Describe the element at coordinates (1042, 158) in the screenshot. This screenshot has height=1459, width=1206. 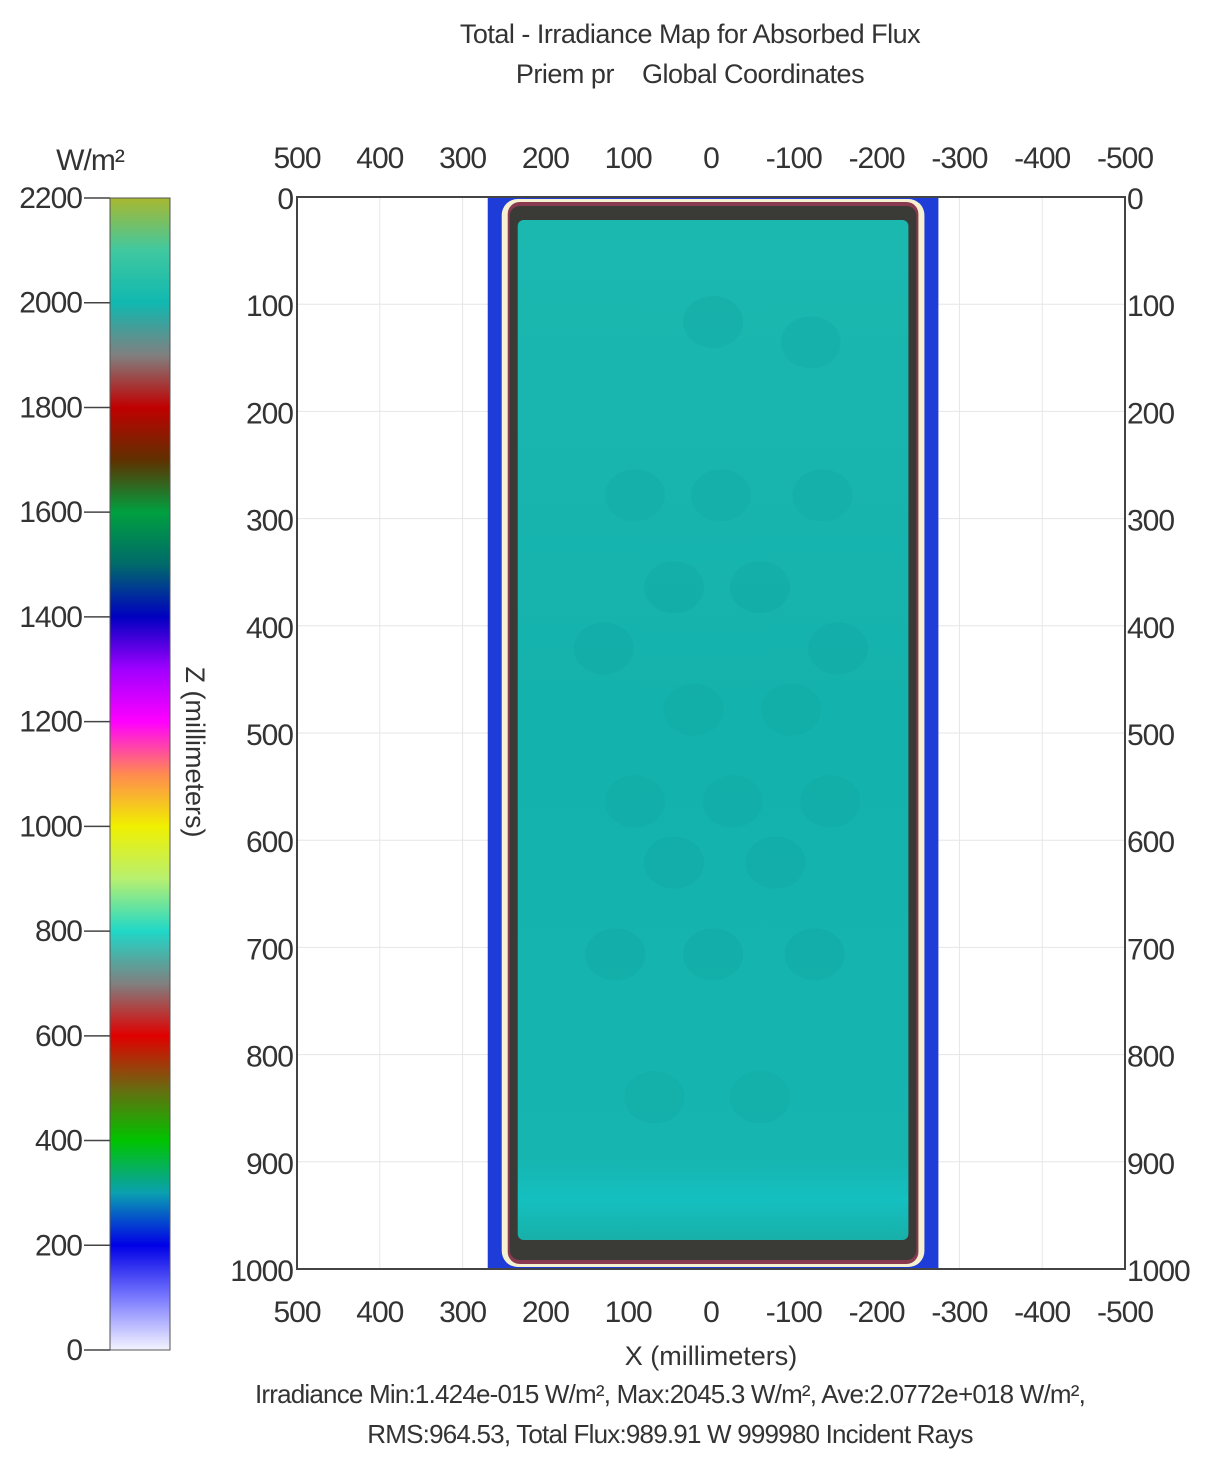
I see `x-tick-label-top: -400` at that location.